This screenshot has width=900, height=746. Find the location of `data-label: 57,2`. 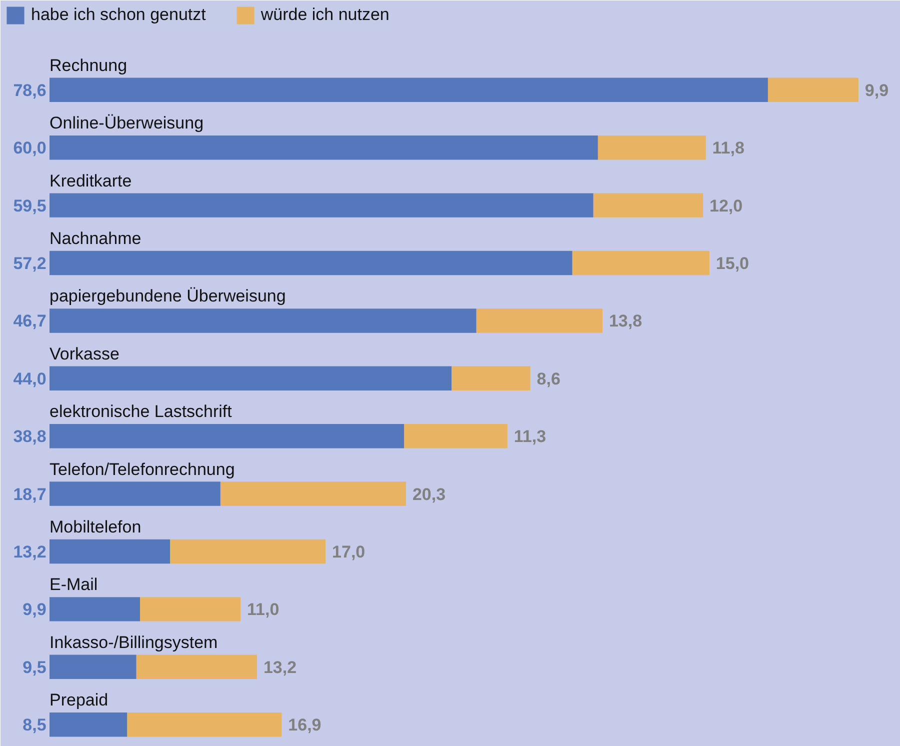

data-label: 57,2 is located at coordinates (29, 264).